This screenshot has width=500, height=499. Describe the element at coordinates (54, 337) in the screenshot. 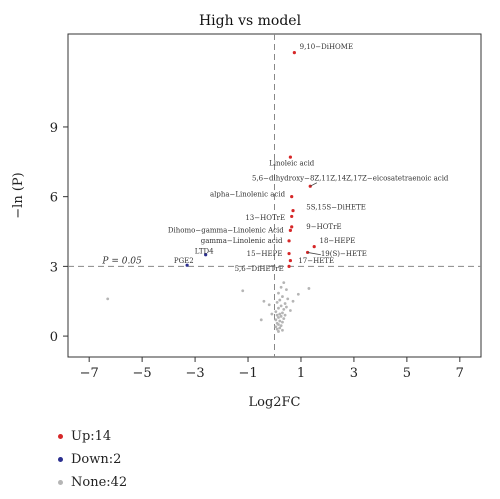

I see `y-tick-label: 0` at that location.